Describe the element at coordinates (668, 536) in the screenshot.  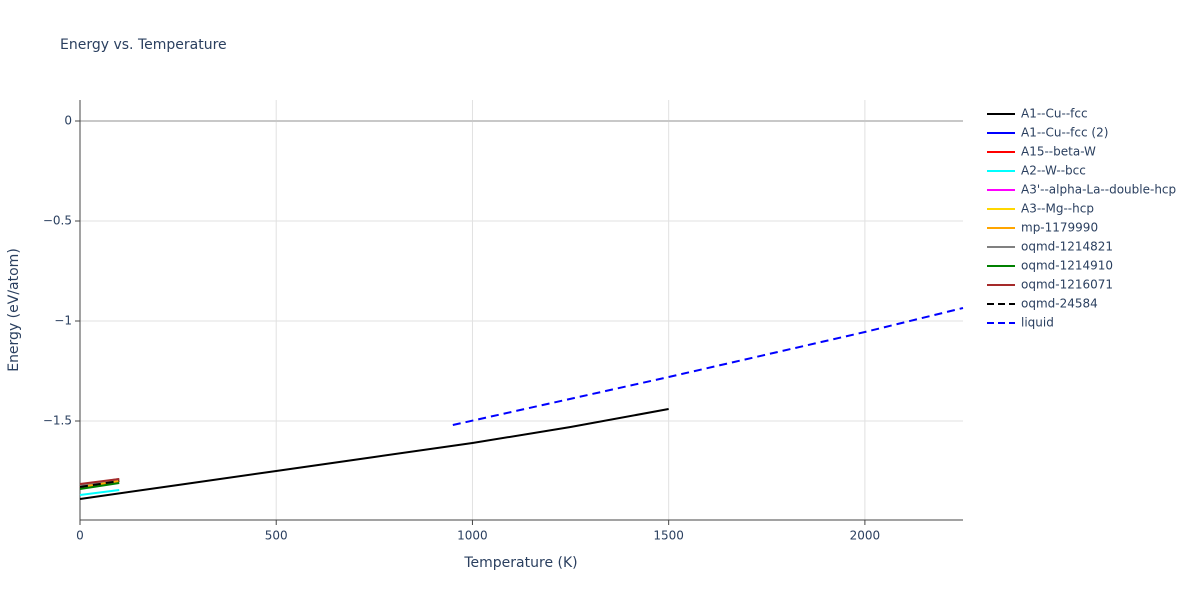
I see `x-tick-label: 1500` at that location.